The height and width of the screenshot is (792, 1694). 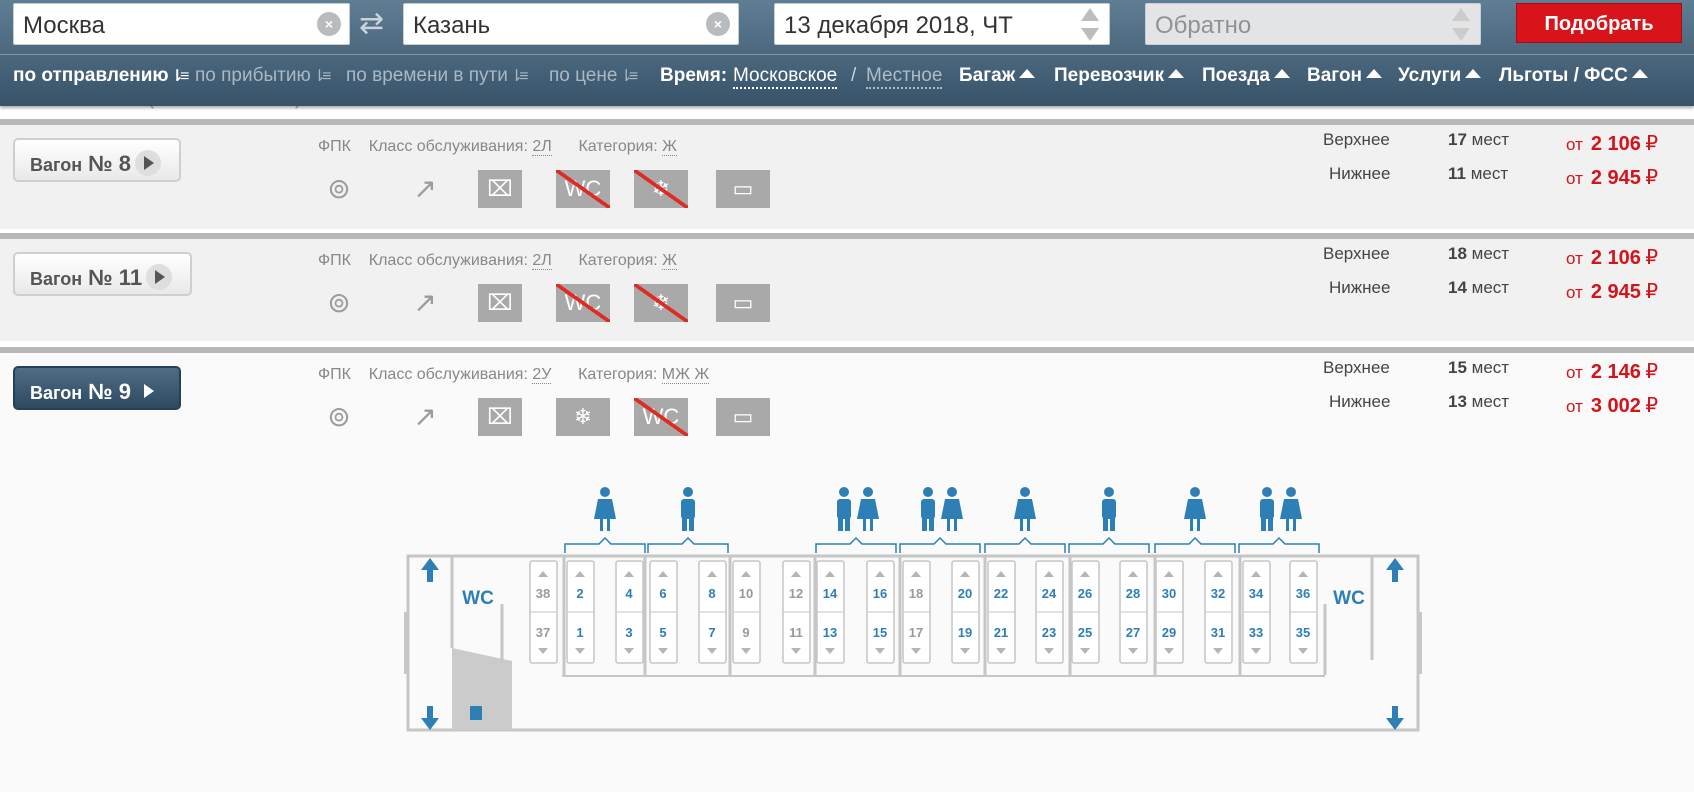 I want to click on upper-price: от 2 146 ₽, so click(x=1612, y=371).